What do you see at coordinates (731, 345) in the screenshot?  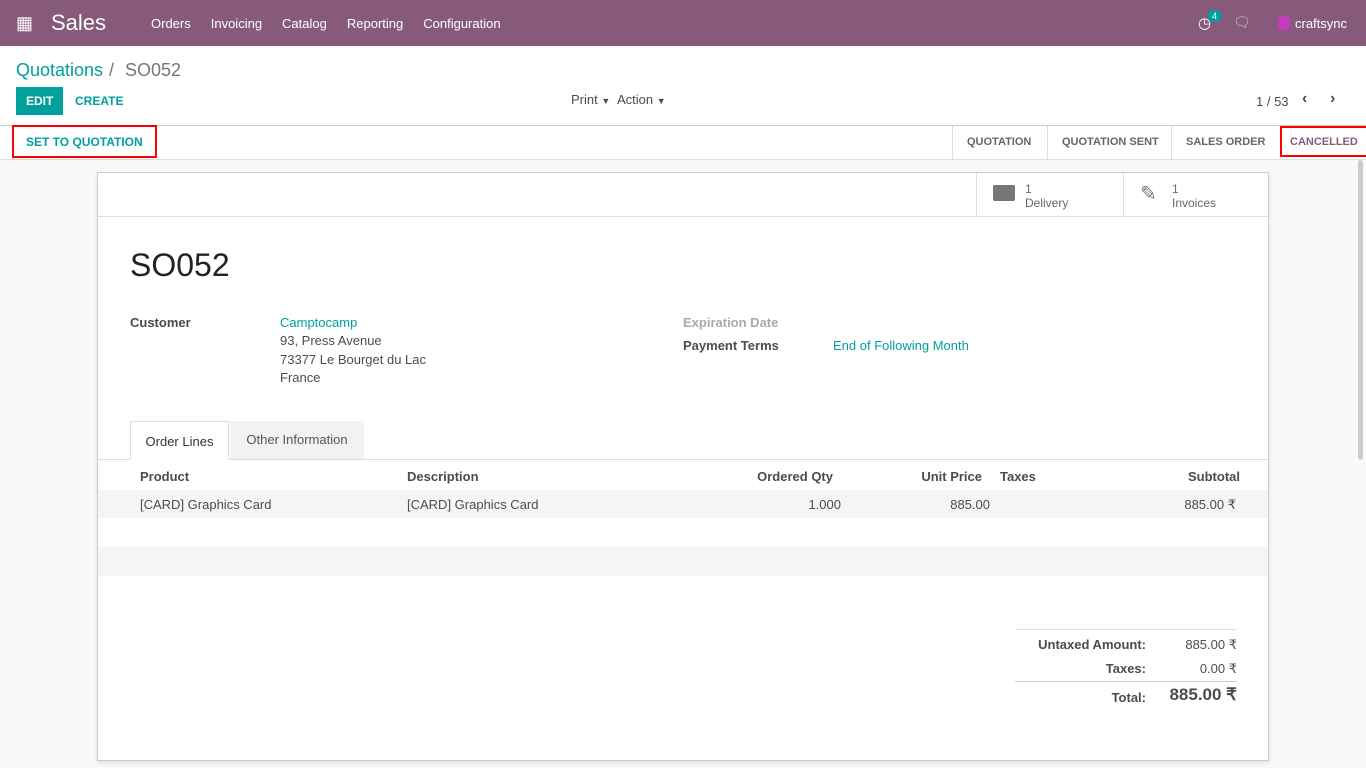 I see `payment-terms-label: Payment Terms` at bounding box center [731, 345].